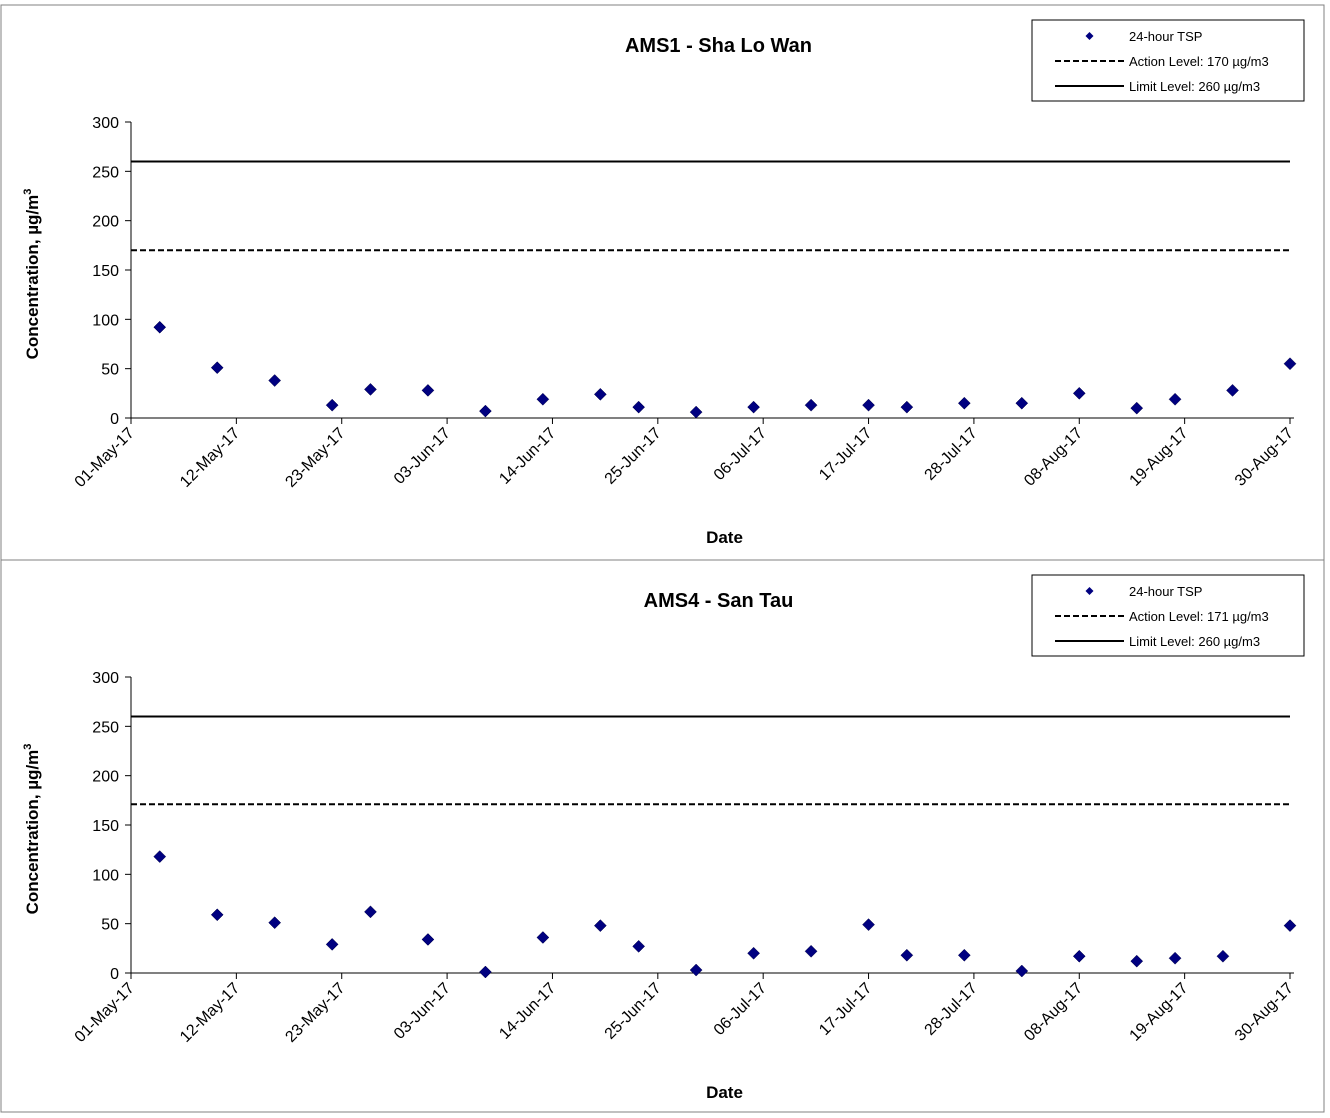  I want to click on legend-label: Action Level: 171 µg/m3, so click(1199, 616).